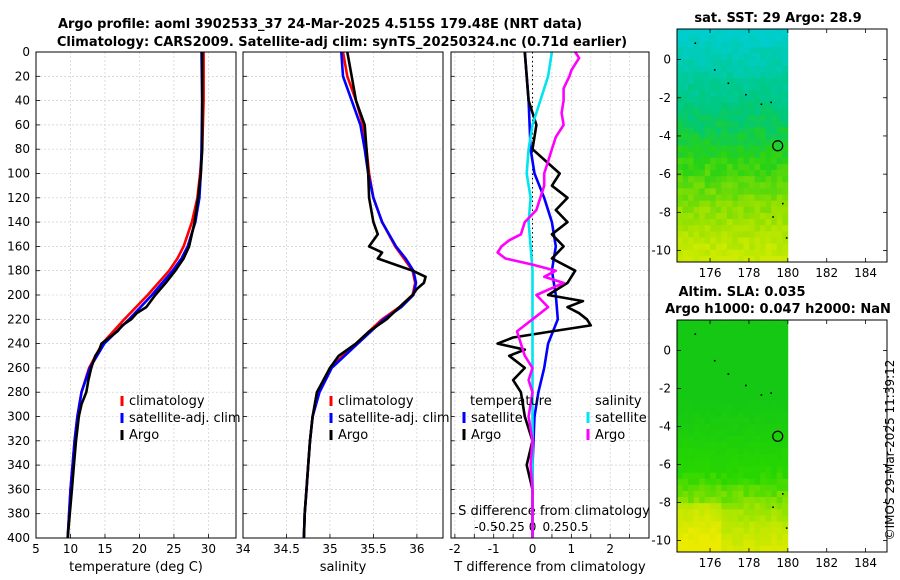 This screenshot has width=900, height=580. I want to click on x-tick-label: 35.5, so click(373, 549).